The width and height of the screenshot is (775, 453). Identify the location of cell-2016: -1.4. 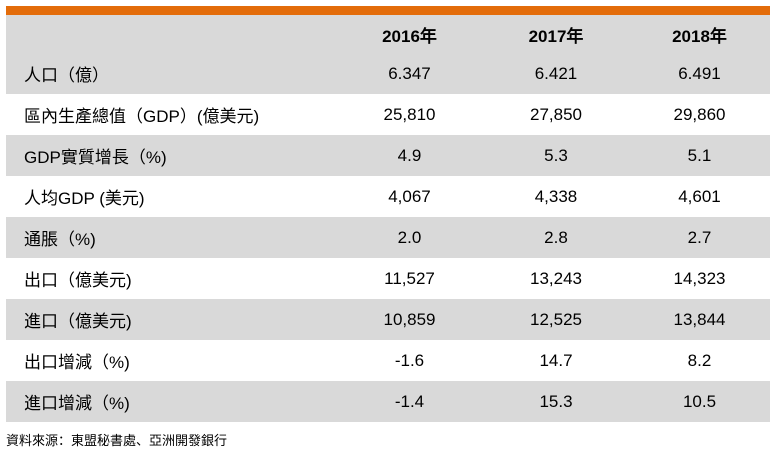
(409, 401).